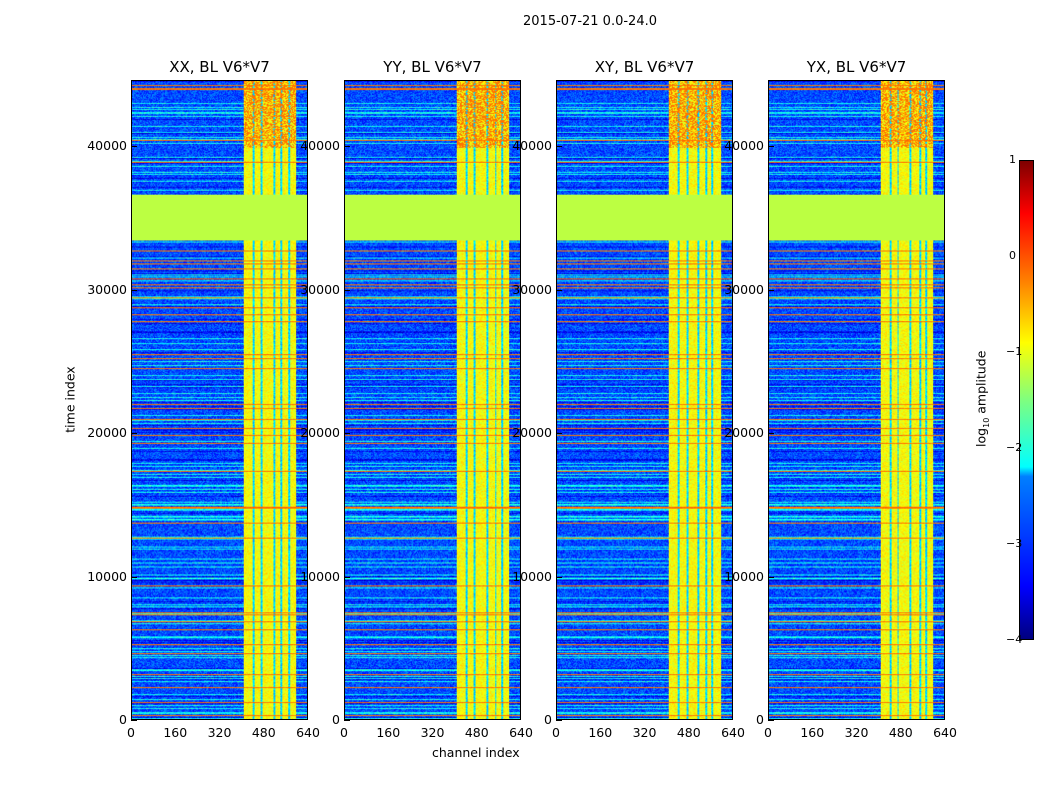  I want to click on colorbar-label-text: amplitude, so click(981, 384).